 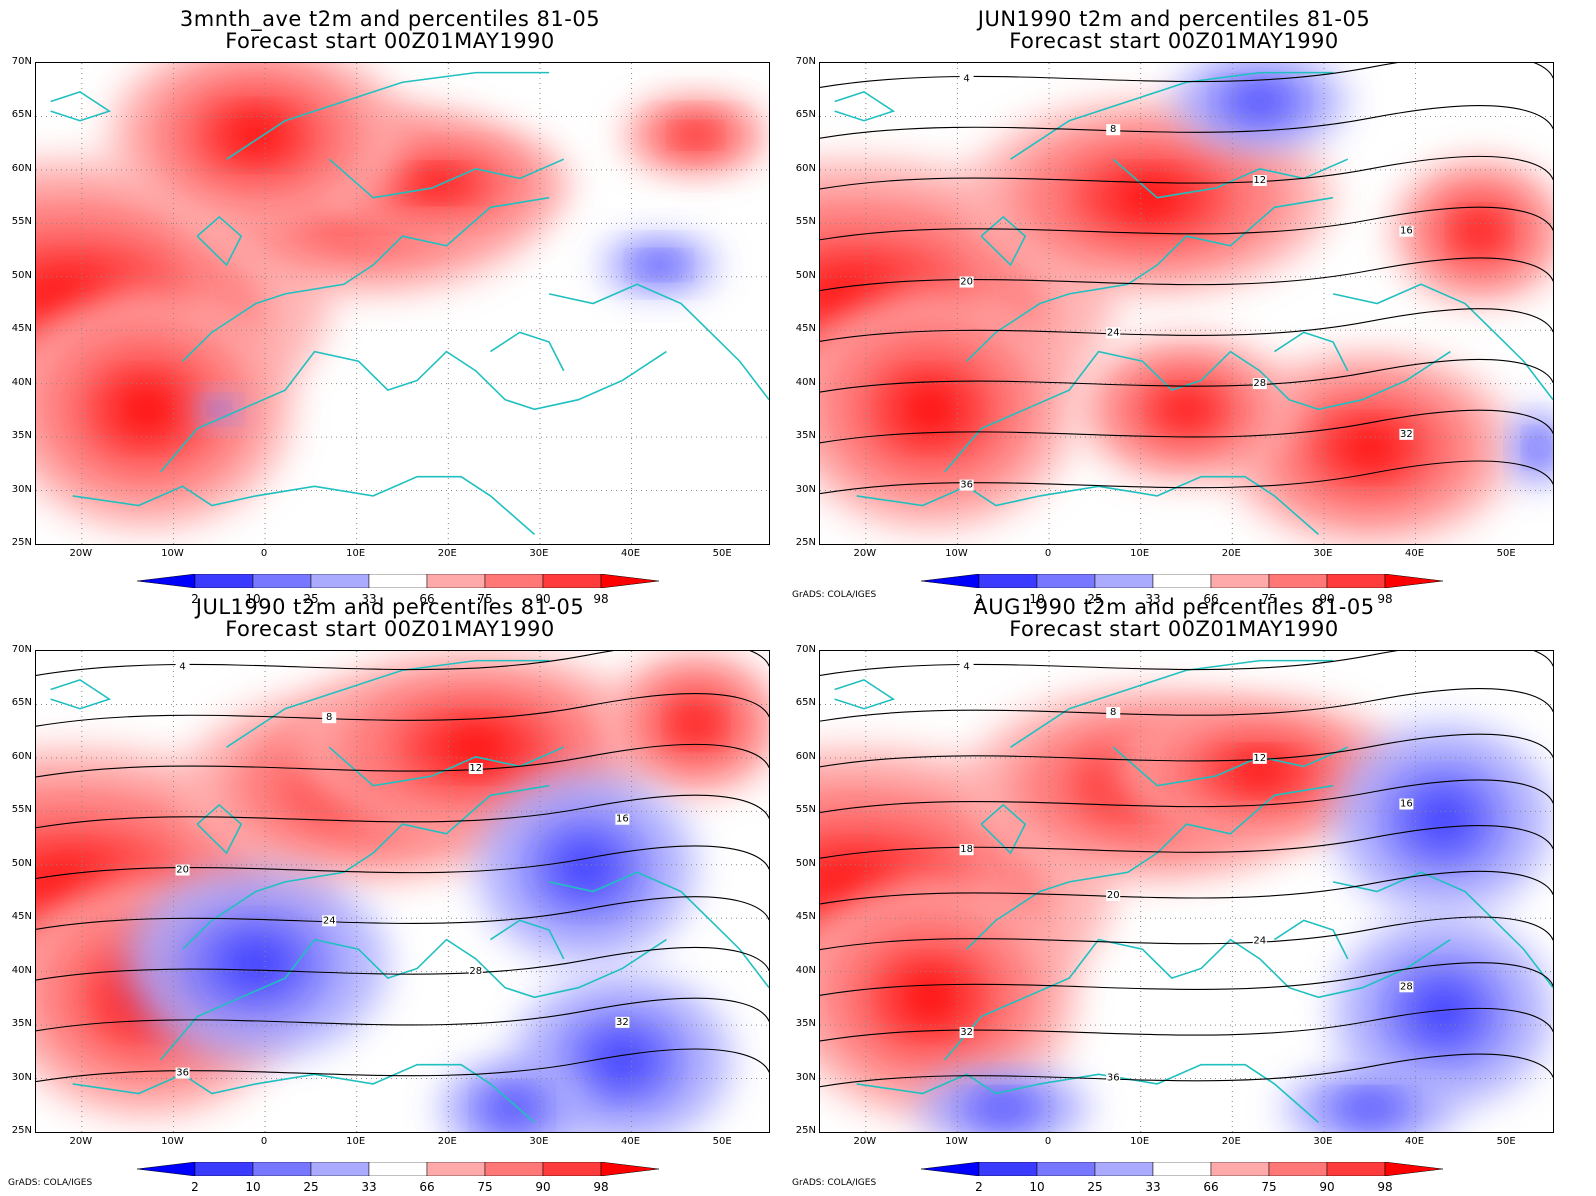 I want to click on isotherm-label: 24, so click(x=1113, y=332).